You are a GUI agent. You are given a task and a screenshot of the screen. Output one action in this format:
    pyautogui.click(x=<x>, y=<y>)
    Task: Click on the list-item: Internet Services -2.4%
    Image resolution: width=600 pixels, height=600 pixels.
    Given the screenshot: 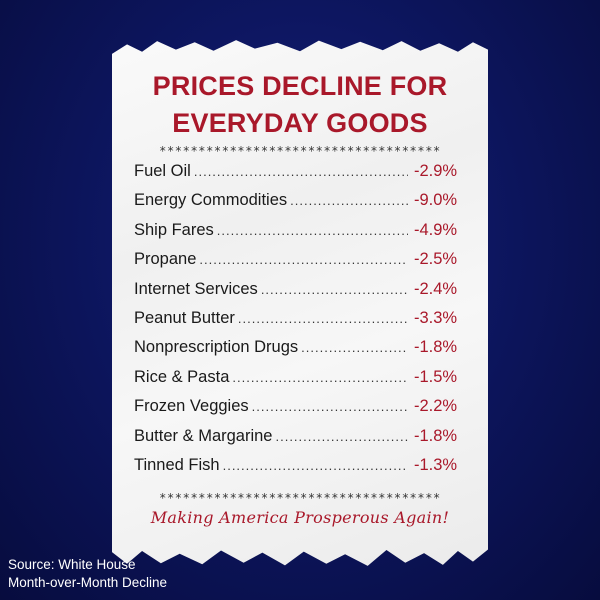 What is the action you would take?
    pyautogui.click(x=302, y=294)
    